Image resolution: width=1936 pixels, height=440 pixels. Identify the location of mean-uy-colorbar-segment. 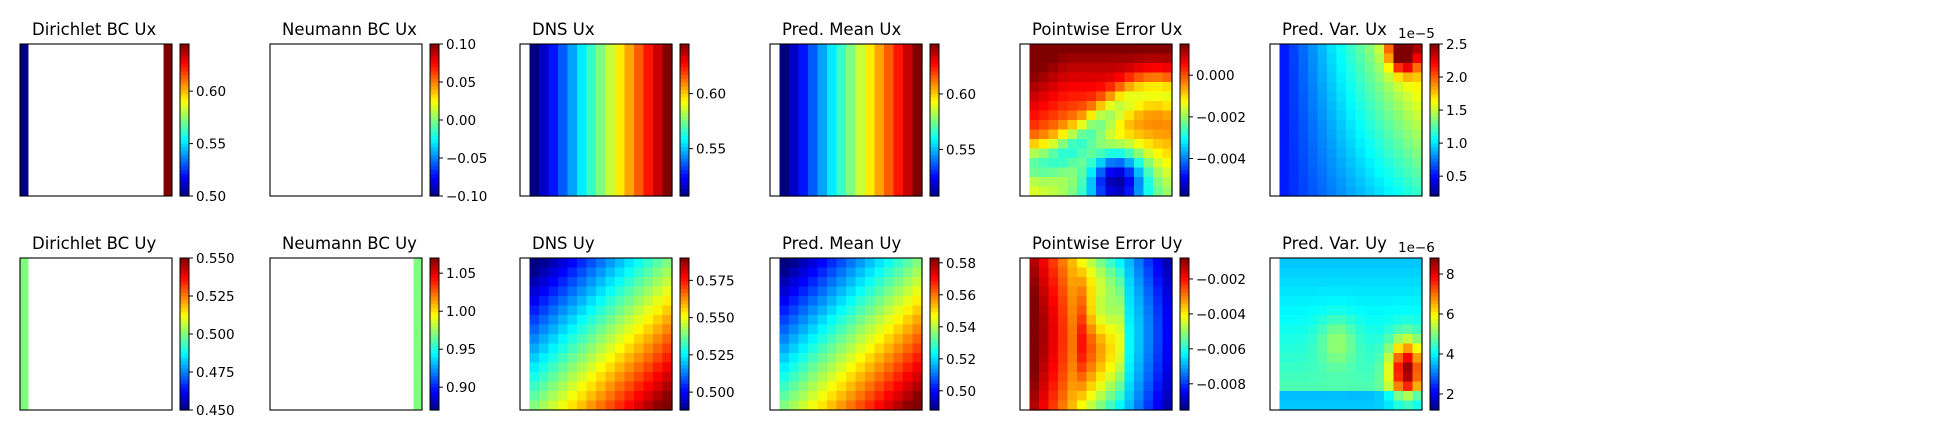
(934, 328).